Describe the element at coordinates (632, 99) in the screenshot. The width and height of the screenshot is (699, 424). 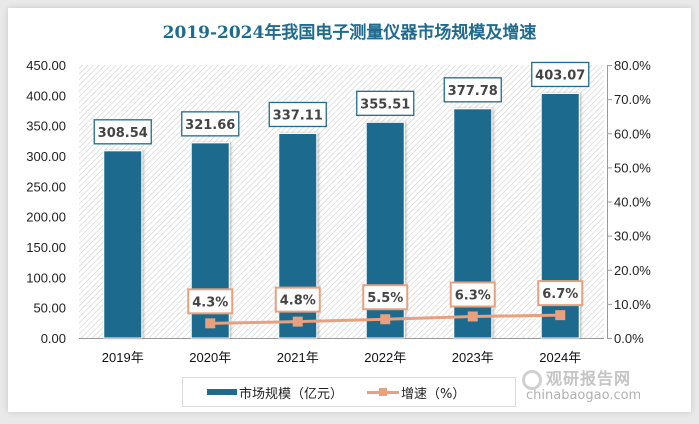
I see `y-right-tick-label: 70.0%` at that location.